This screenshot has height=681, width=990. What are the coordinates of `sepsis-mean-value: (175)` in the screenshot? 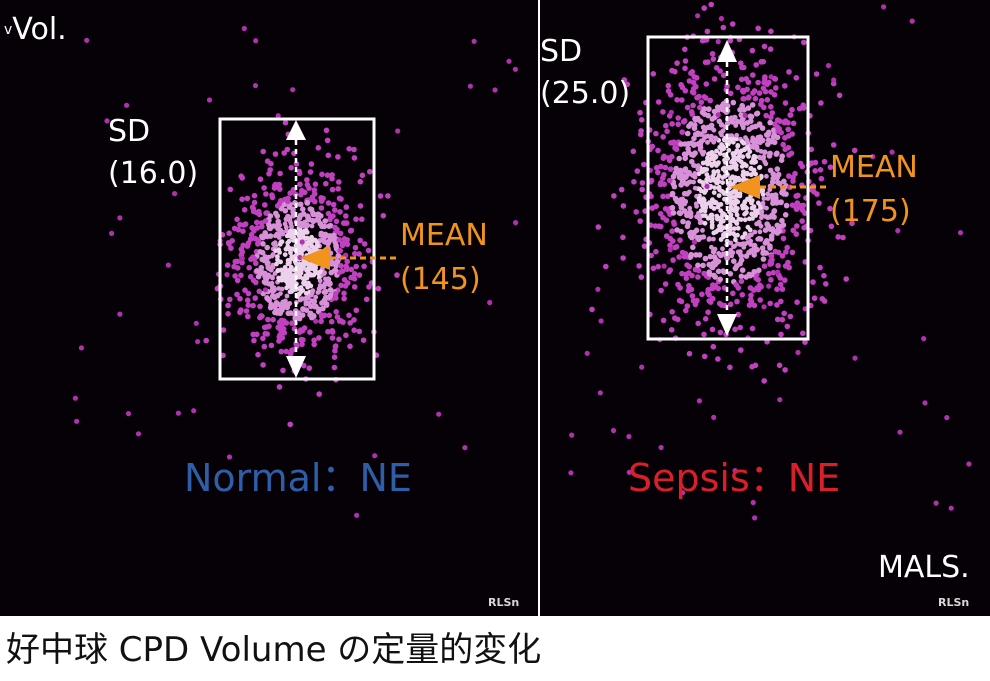 It's located at (870, 211).